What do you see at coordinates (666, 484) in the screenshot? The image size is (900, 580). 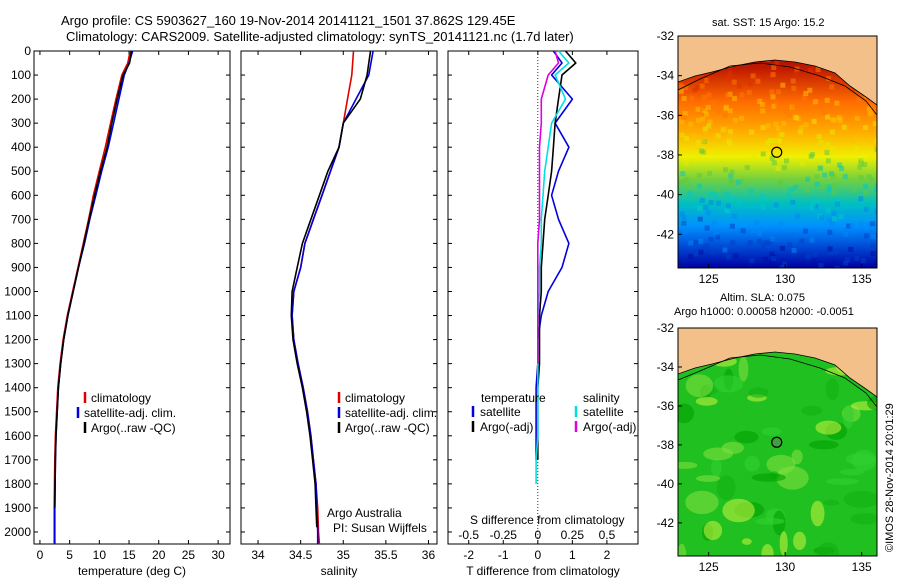 I see `map-y-tick-label: -40` at bounding box center [666, 484].